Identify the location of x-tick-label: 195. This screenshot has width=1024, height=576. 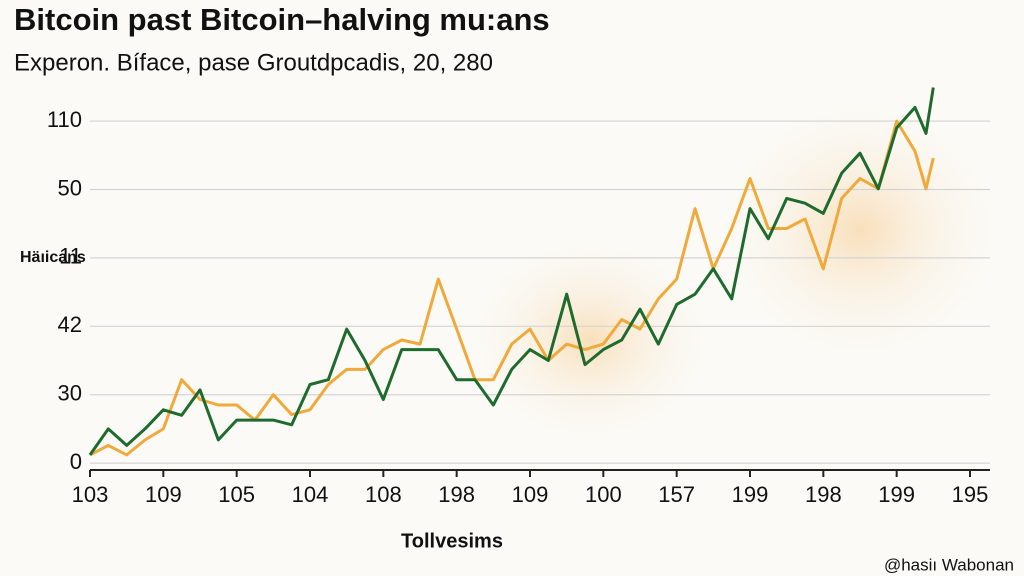
(970, 494).